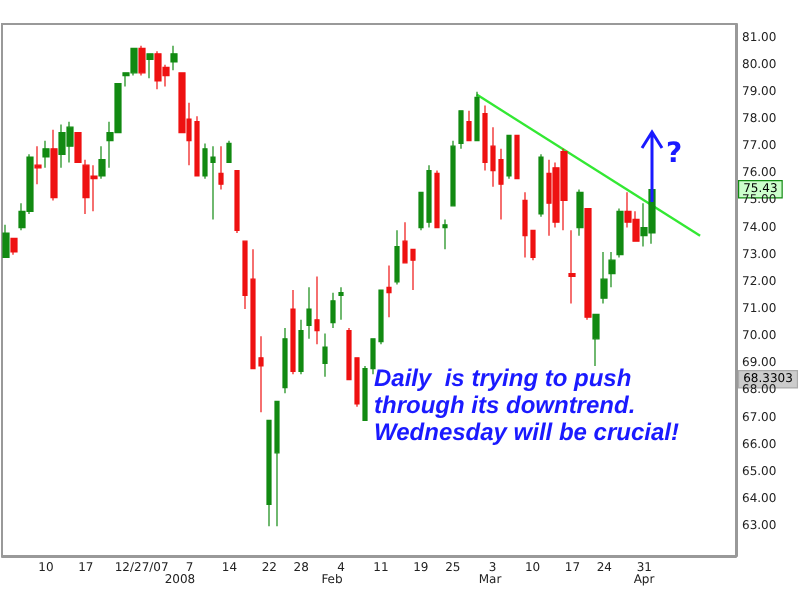  I want to click on annotation: ?, so click(674, 154).